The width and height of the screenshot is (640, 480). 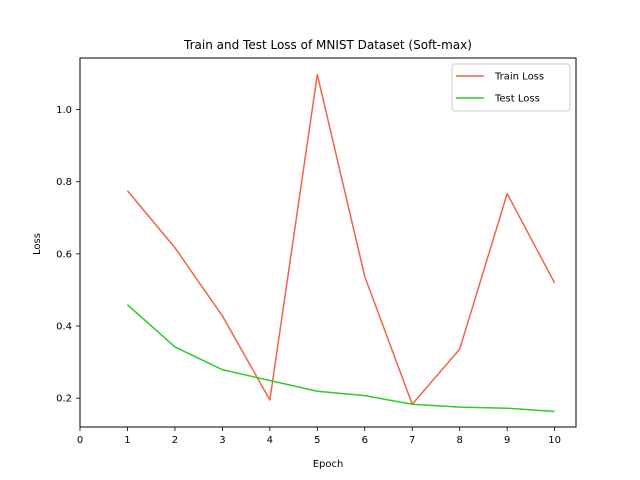 I want to click on x-tick-label: 0, so click(x=80, y=440).